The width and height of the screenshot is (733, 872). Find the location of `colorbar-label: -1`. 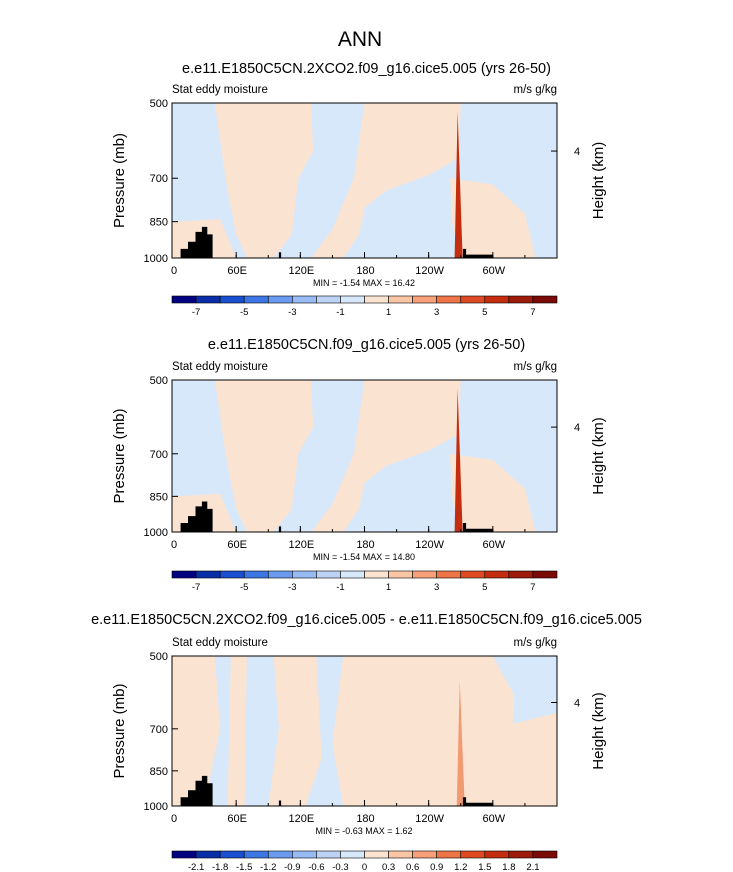

colorbar-label: -1 is located at coordinates (340, 312).